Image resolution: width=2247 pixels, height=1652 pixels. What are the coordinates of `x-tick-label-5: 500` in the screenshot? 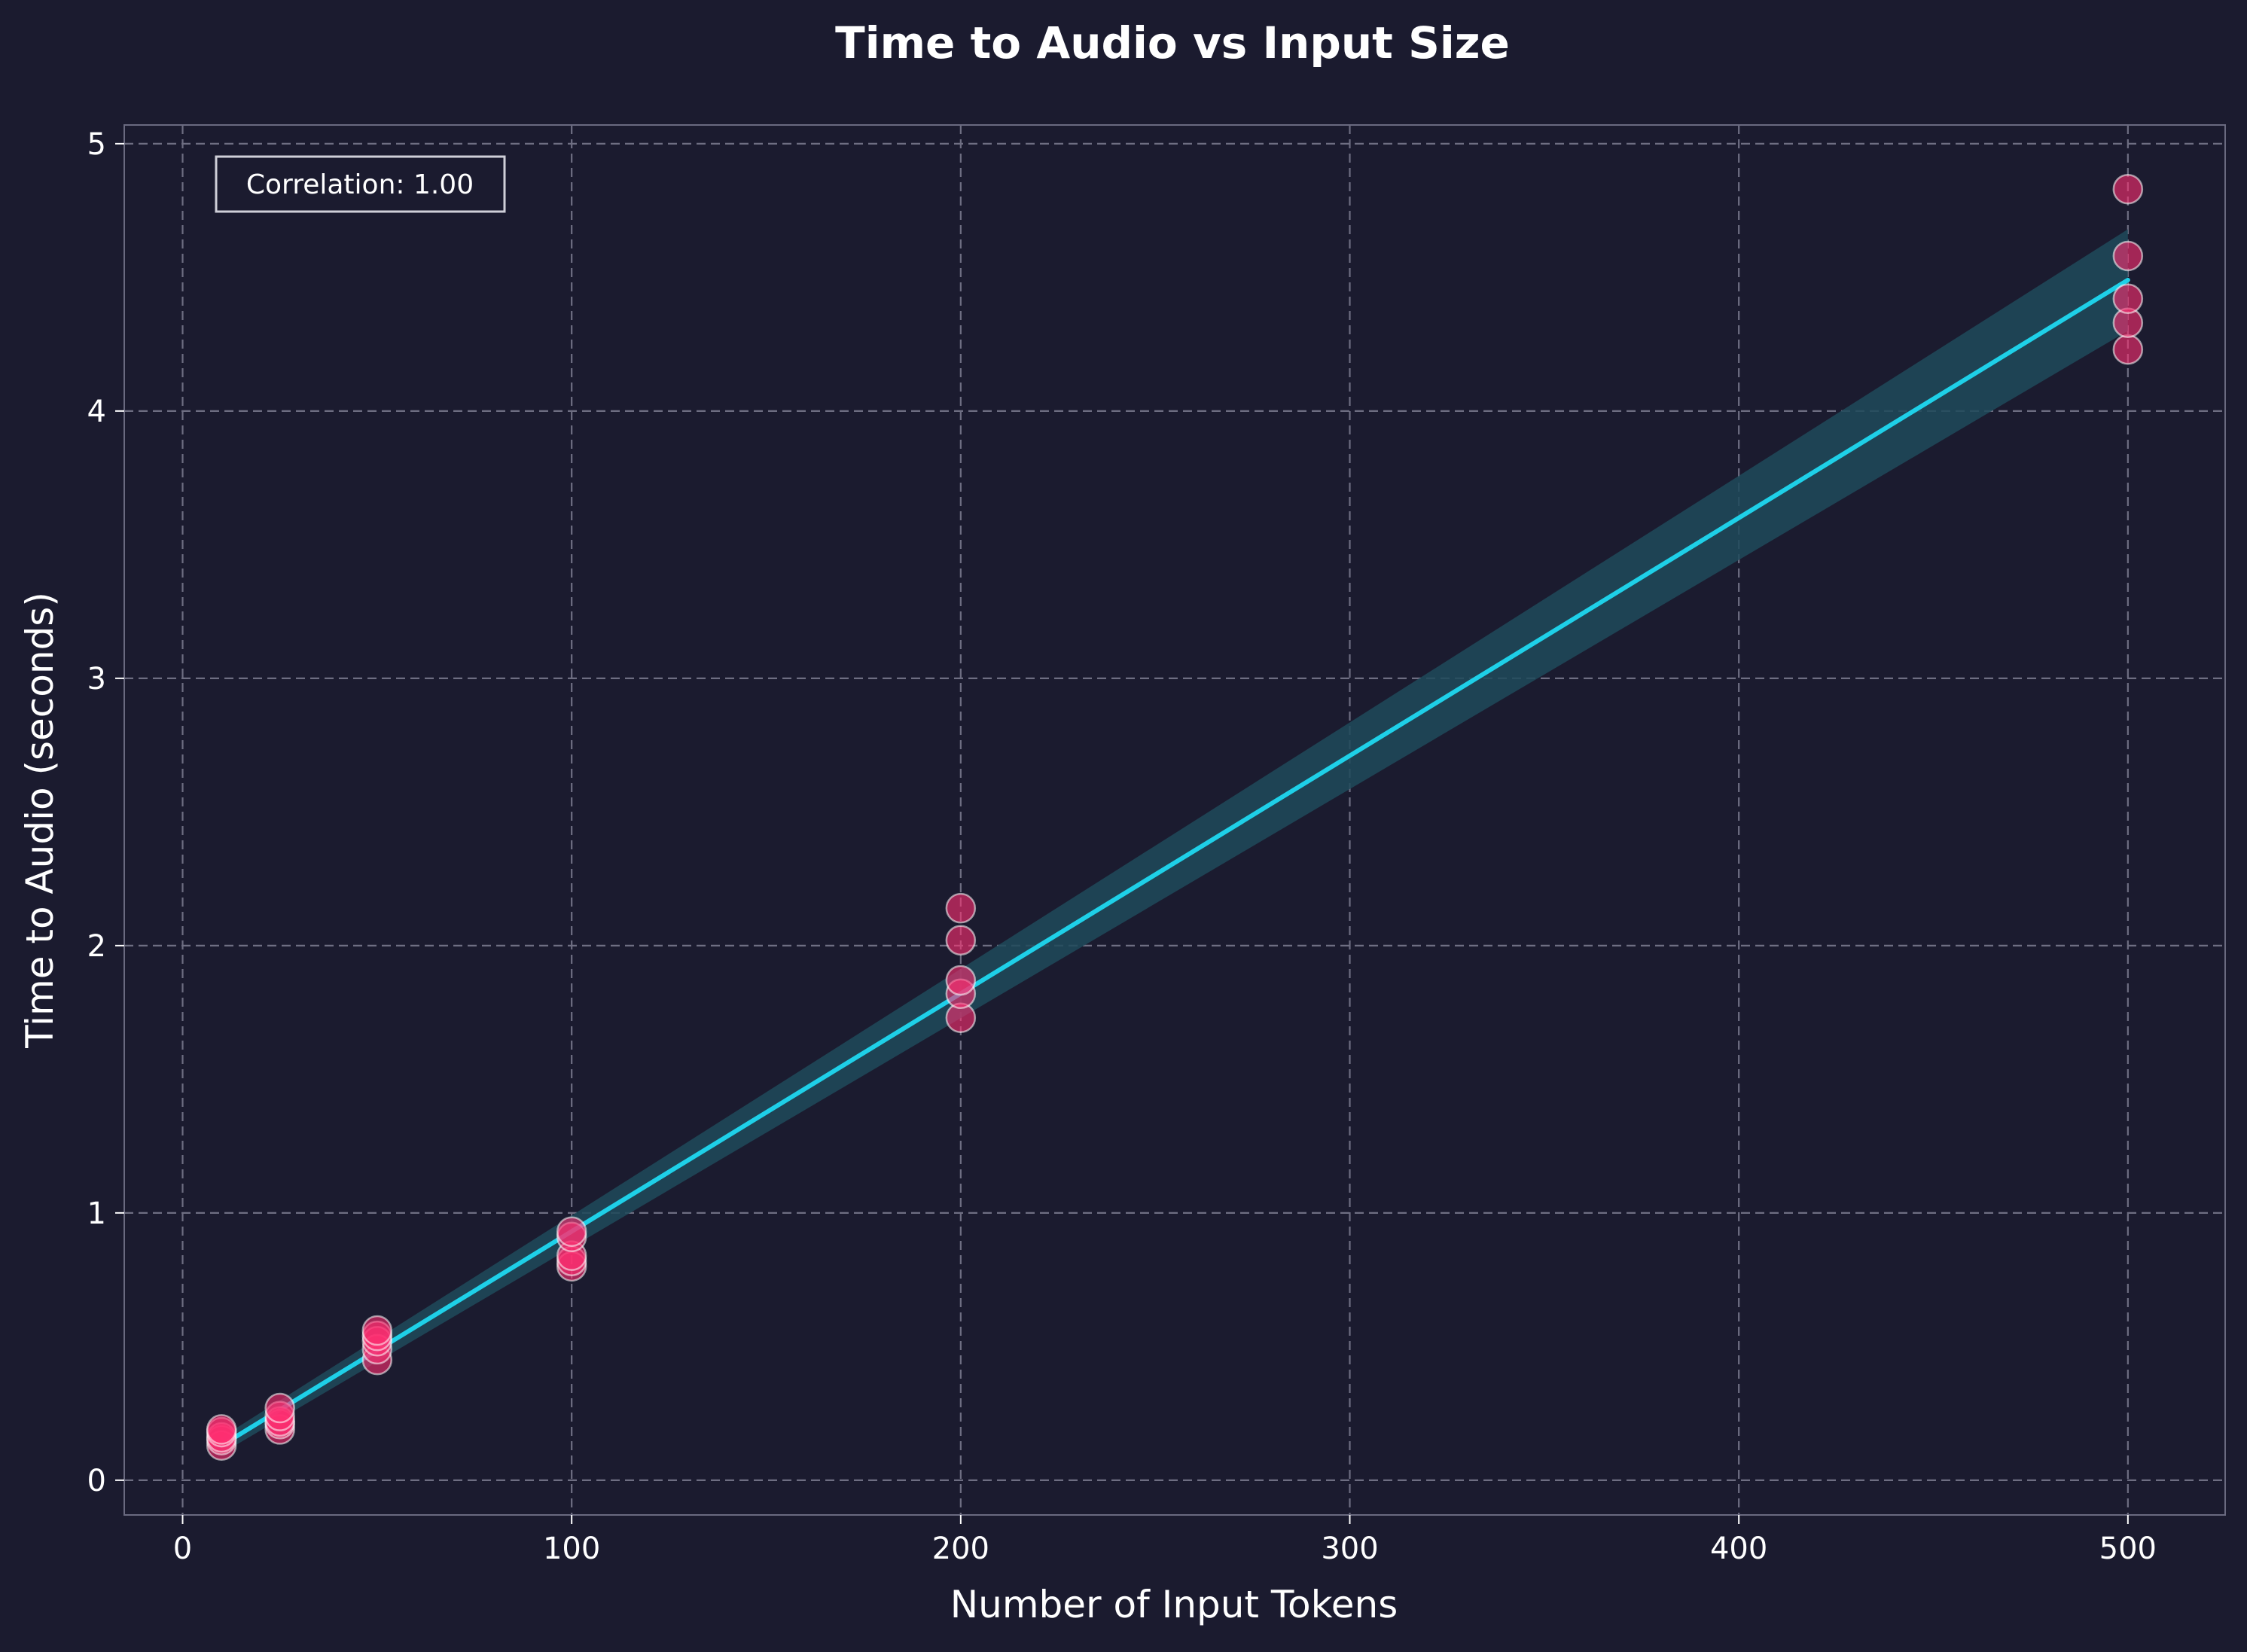 It's located at (2128, 1549).